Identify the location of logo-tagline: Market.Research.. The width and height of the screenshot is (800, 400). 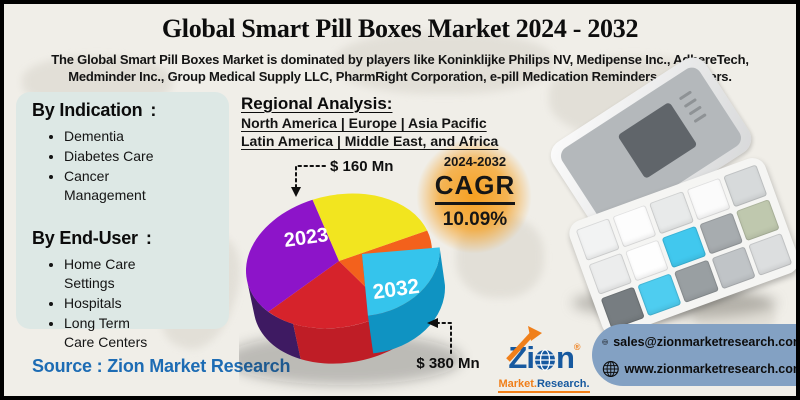
(544, 385).